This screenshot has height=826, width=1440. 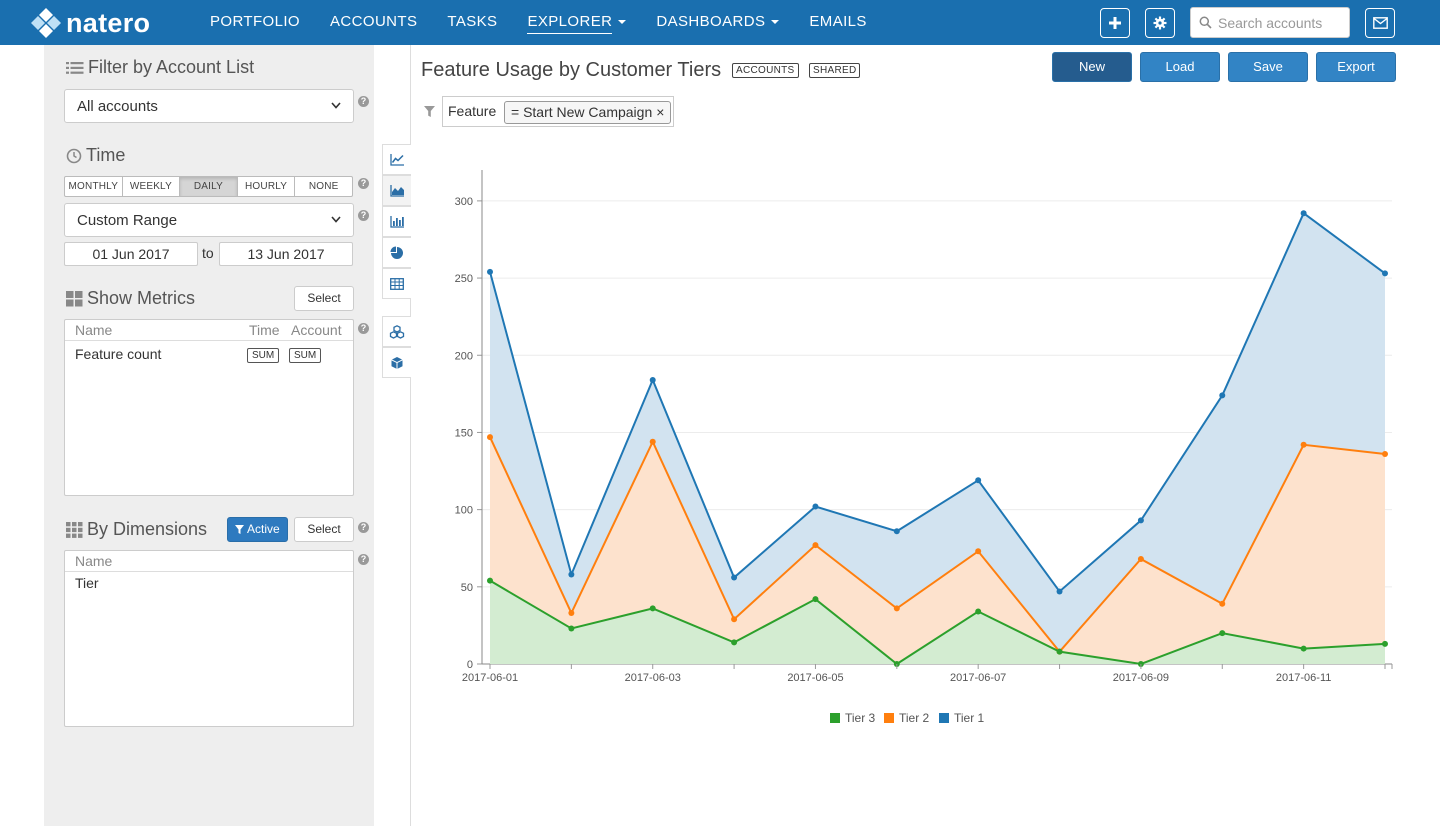 I want to click on bar-chart-button, so click(x=396, y=221).